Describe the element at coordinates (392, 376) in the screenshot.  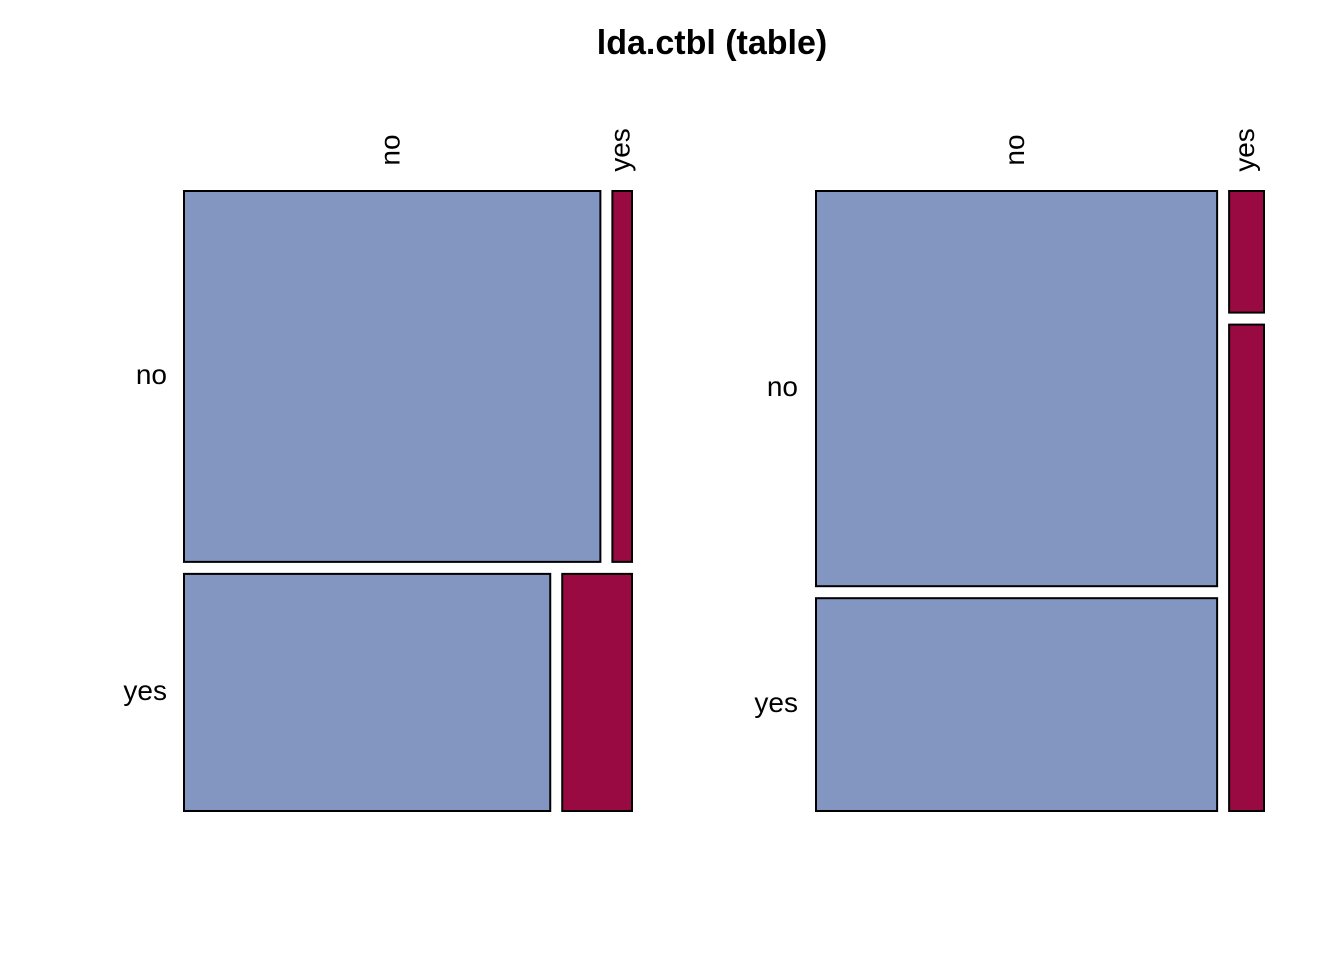
I see `mosaic-tile-row-no-col-no` at that location.